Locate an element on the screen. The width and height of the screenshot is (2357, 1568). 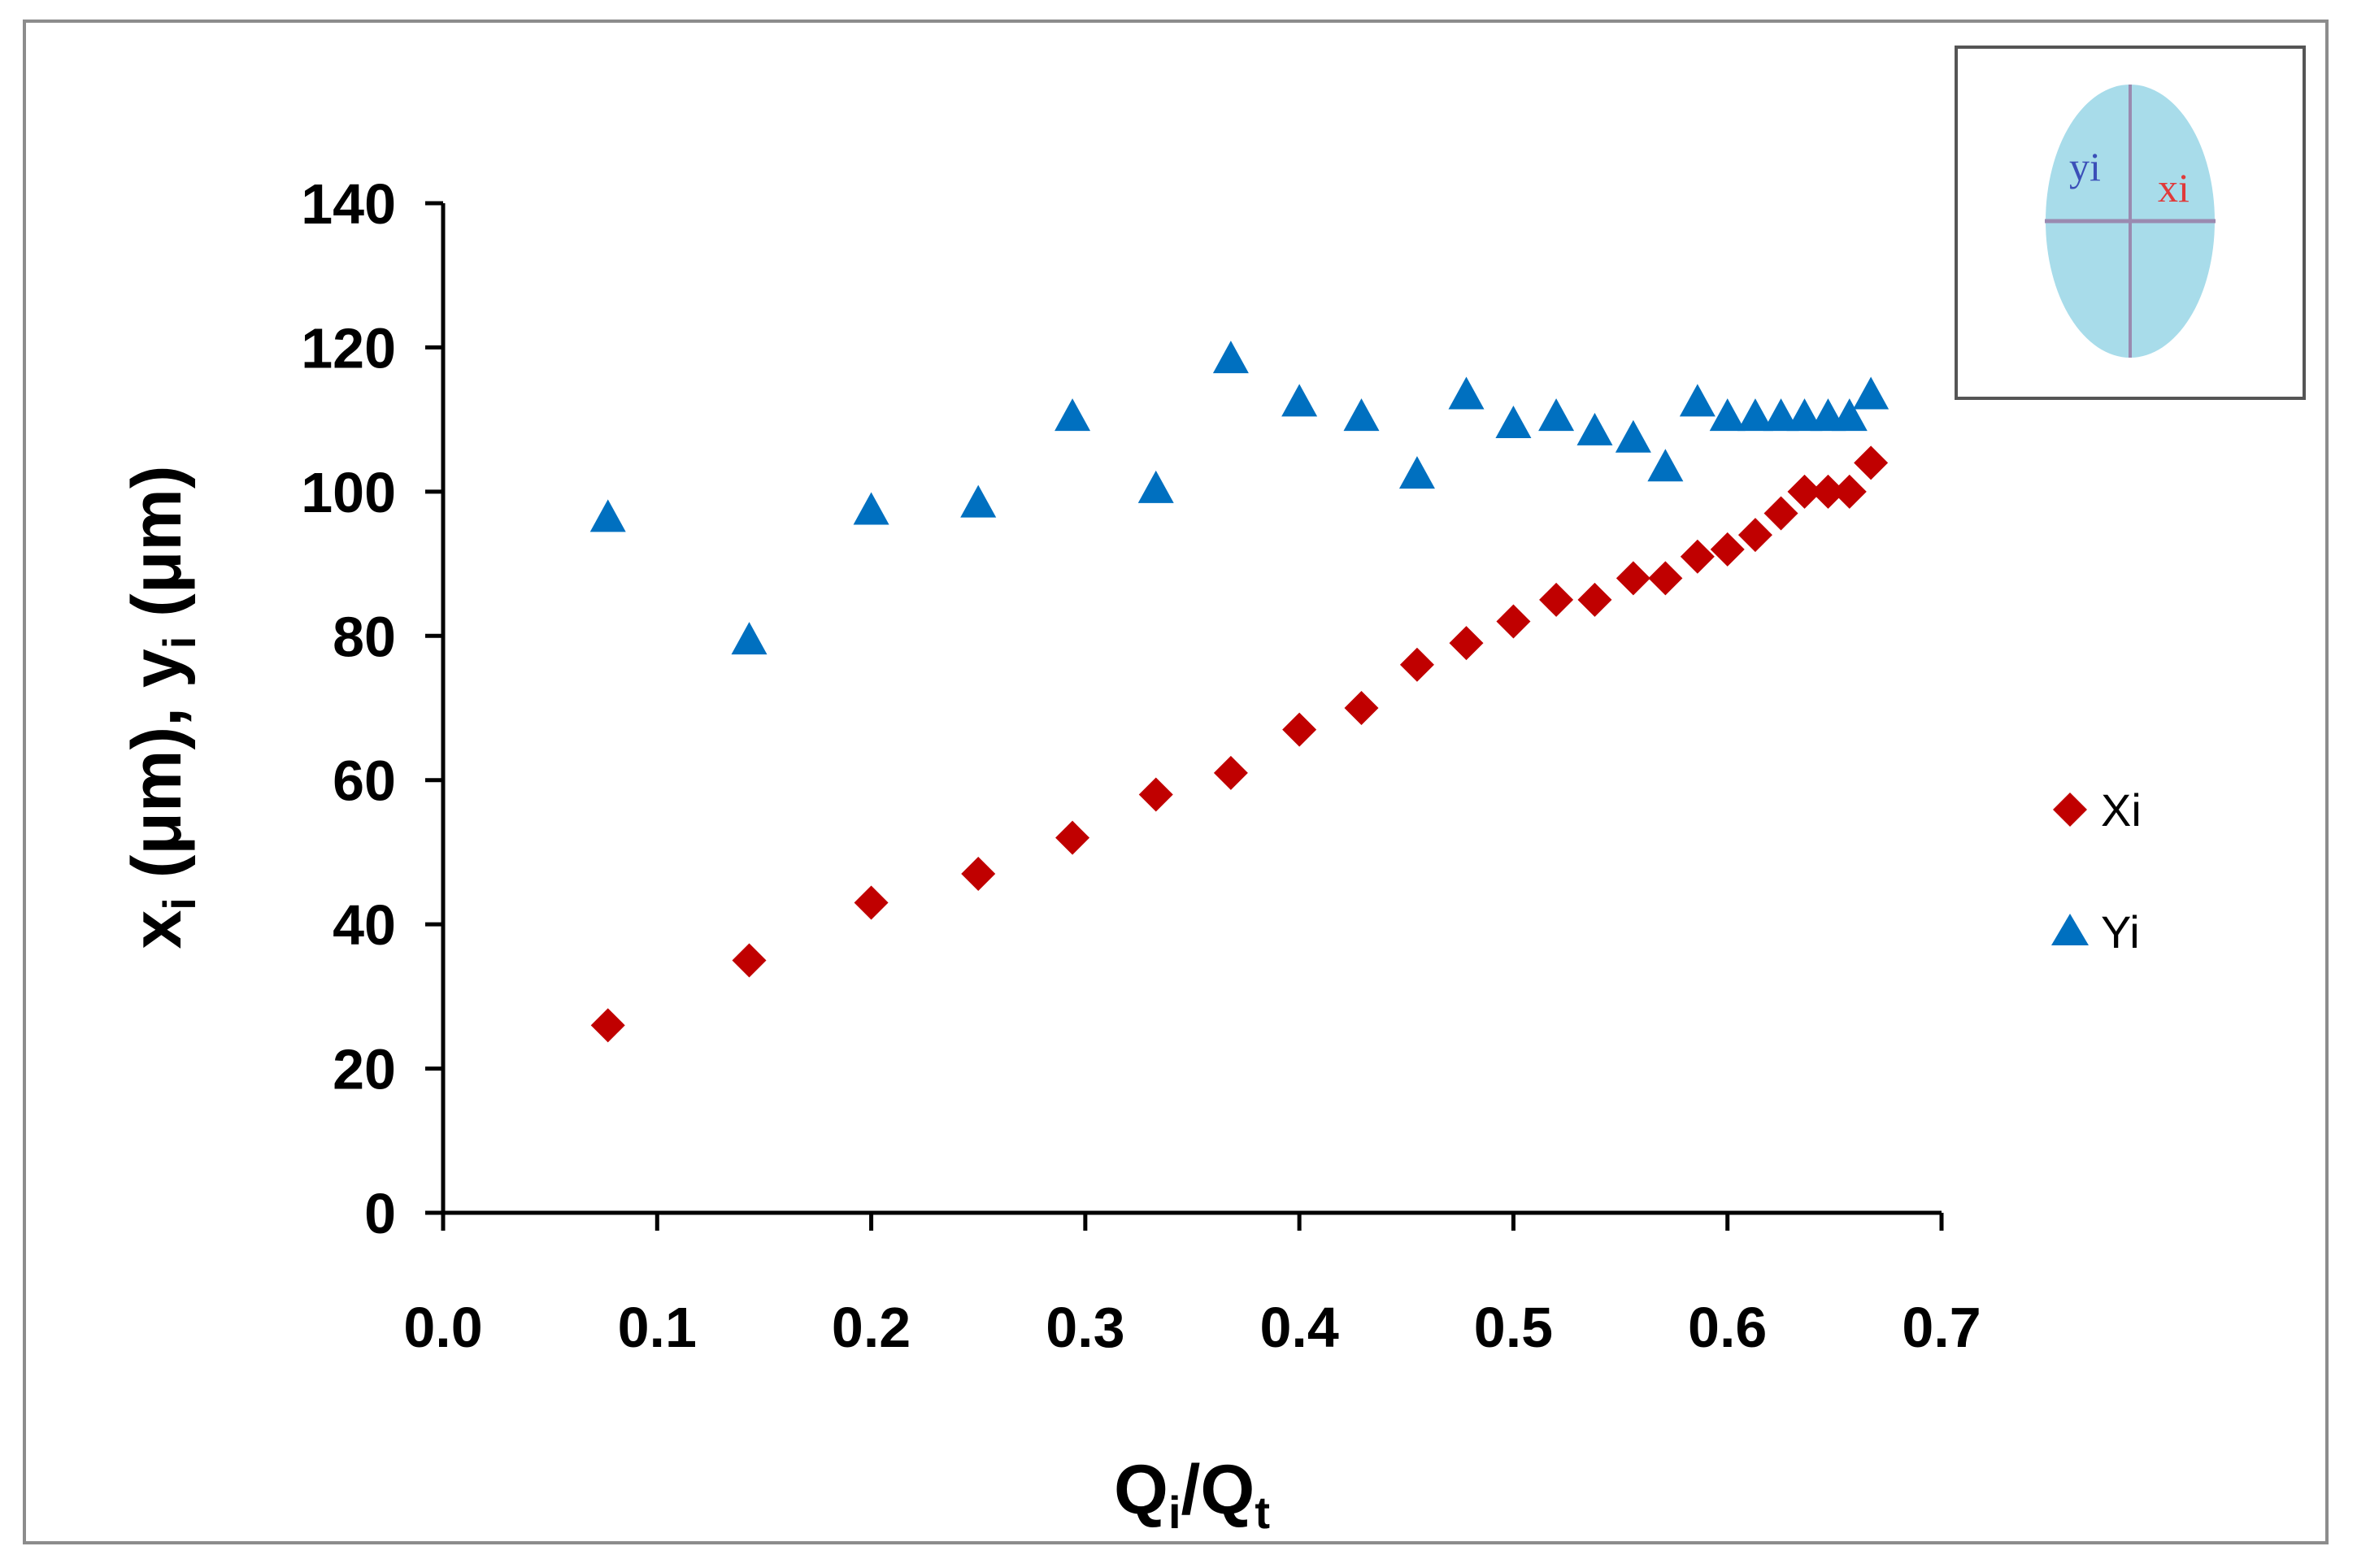
legend: Xi Yi is located at coordinates (2096, 871).